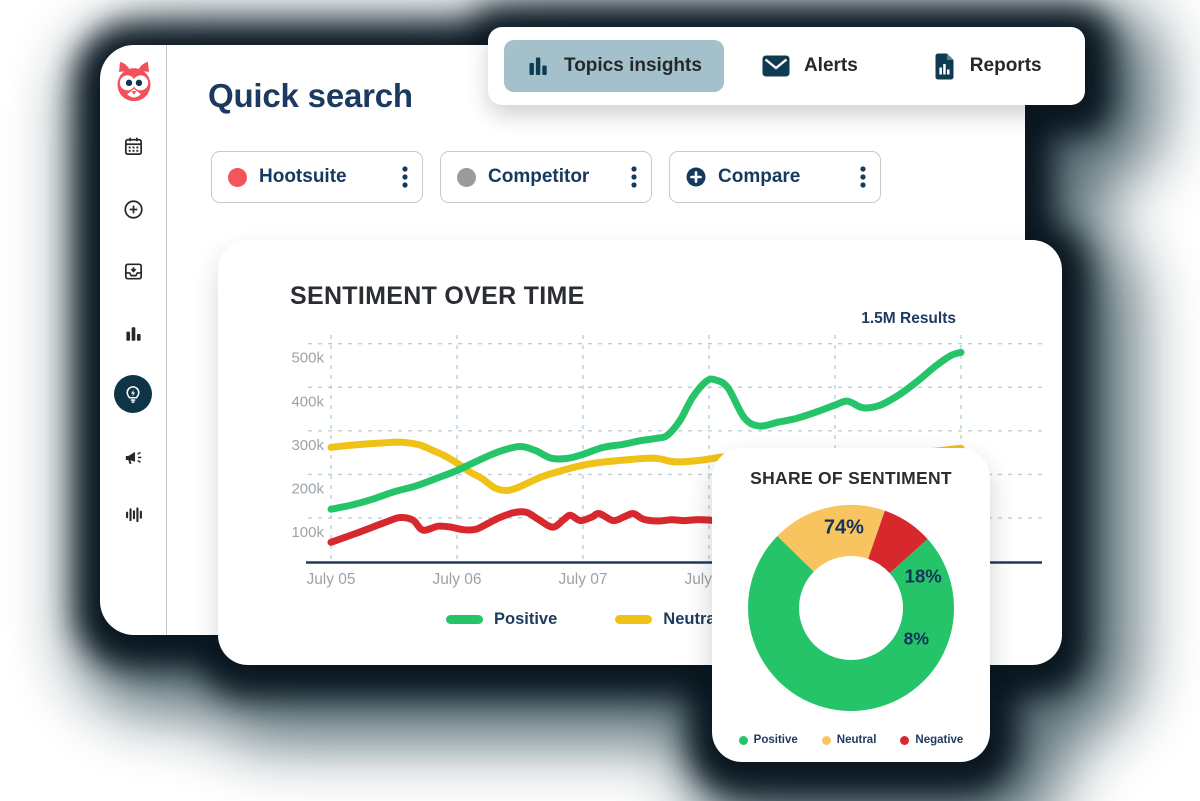 This screenshot has width=1200, height=801. Describe the element at coordinates (539, 176) in the screenshot. I see `filter-label: Competitor` at that location.